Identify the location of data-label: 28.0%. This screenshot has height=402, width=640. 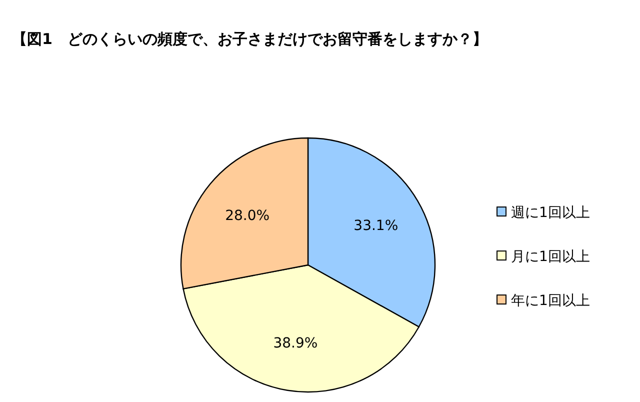
(247, 216).